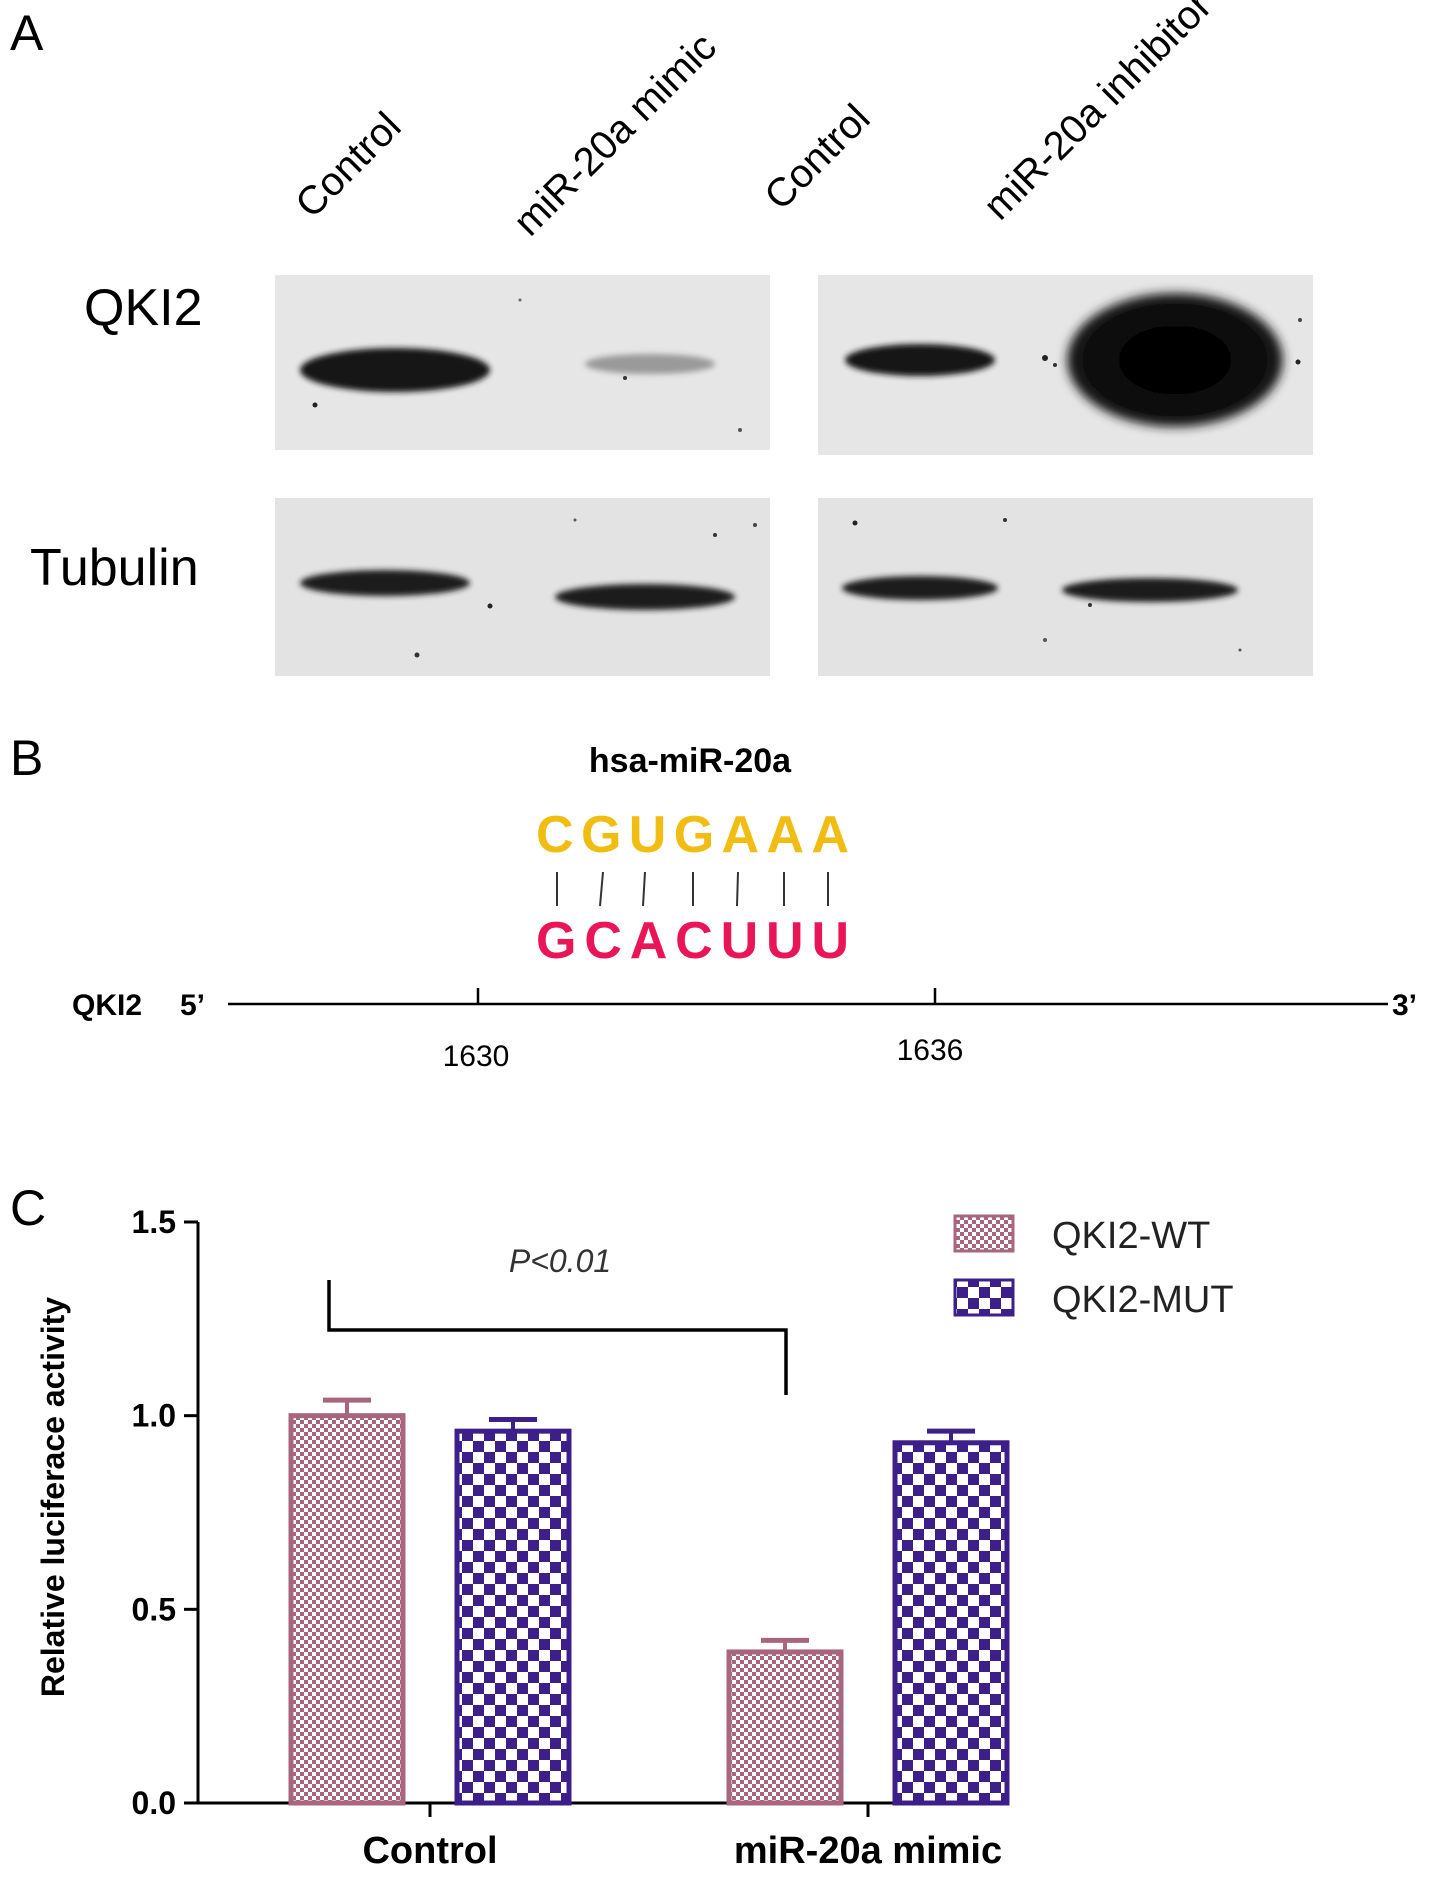 The image size is (1441, 1885). What do you see at coordinates (692, 889) in the screenshot?
I see `base-pair-lines` at bounding box center [692, 889].